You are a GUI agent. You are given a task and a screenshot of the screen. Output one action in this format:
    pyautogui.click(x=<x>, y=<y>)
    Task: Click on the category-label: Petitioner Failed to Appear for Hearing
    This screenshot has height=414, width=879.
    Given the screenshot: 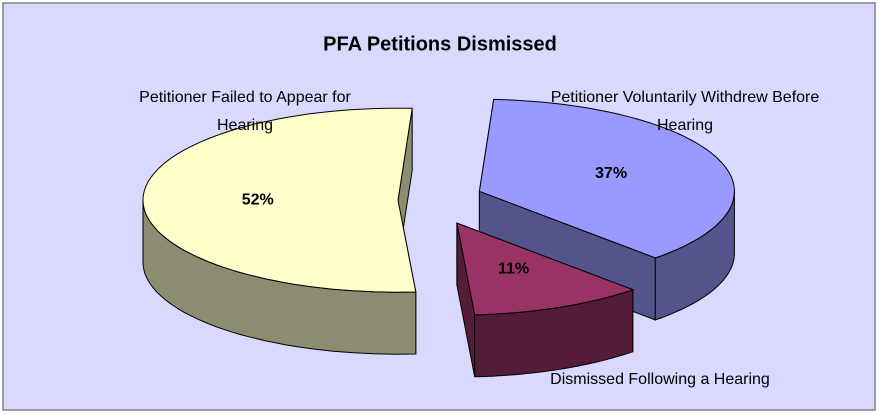 What is the action you would take?
    pyautogui.click(x=245, y=111)
    